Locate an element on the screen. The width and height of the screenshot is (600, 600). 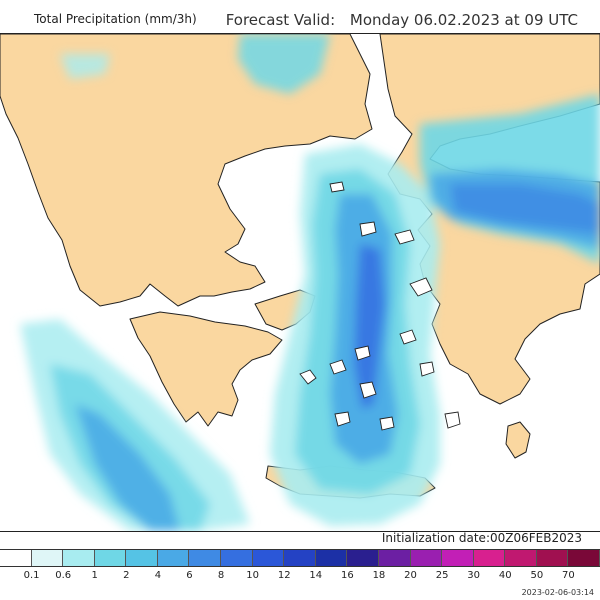
legend-label: 20 is located at coordinates (410, 575).